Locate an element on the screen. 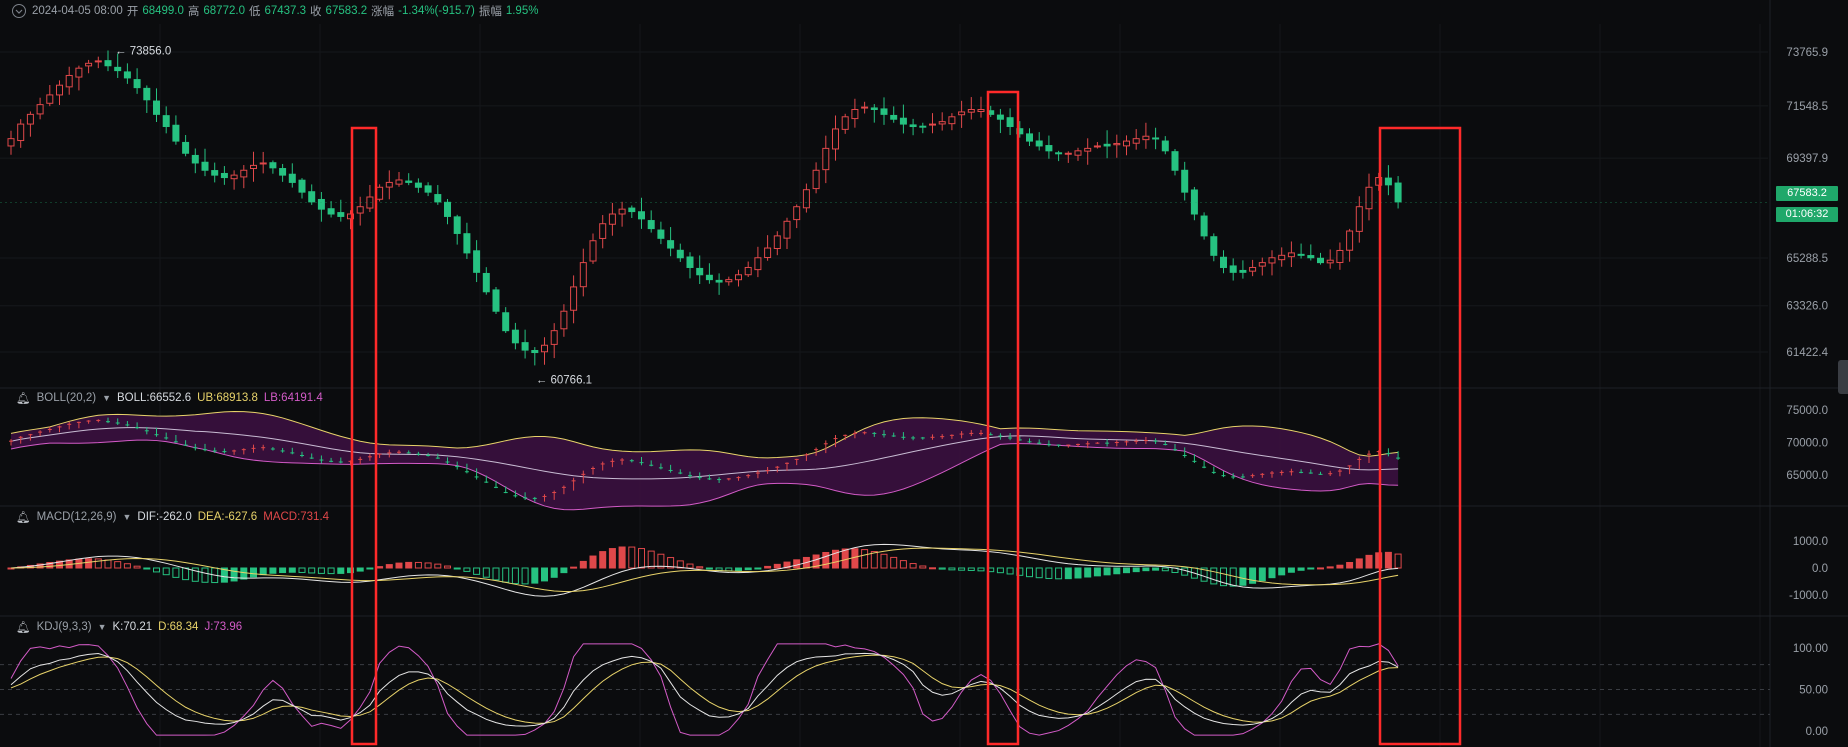 Image resolution: width=1848 pixels, height=747 pixels. change-value: -1.34%(-915.7) is located at coordinates (436, 11).